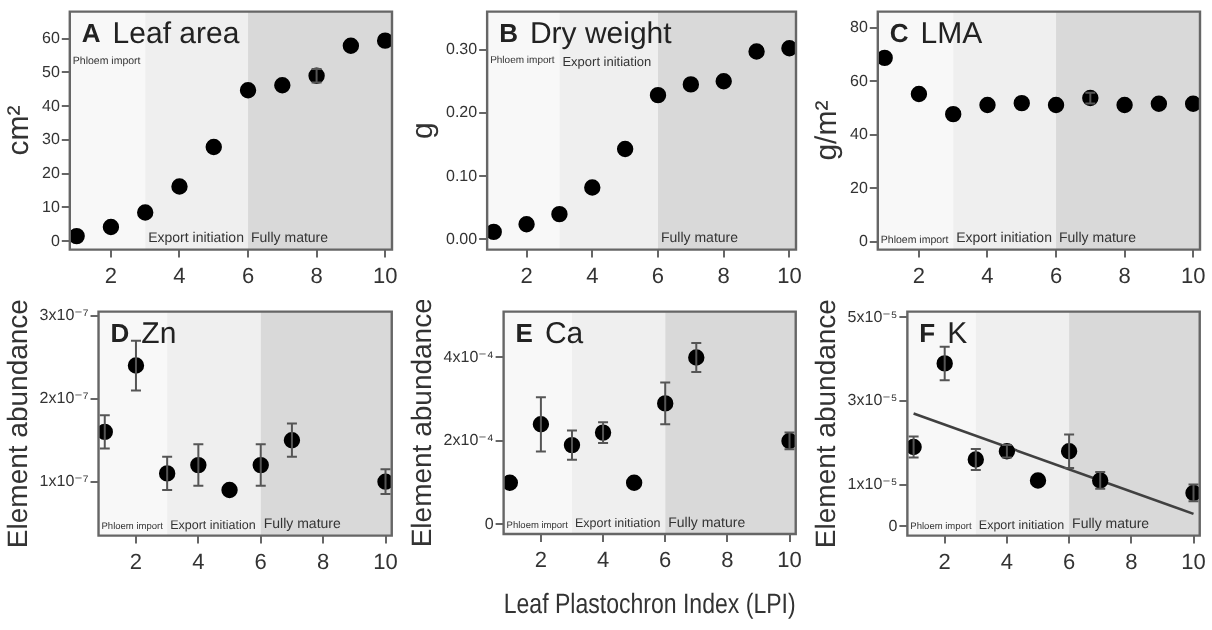  Describe the element at coordinates (64, 481) in the screenshot. I see `y-tick-label: 1x10⁻⁷` at that location.